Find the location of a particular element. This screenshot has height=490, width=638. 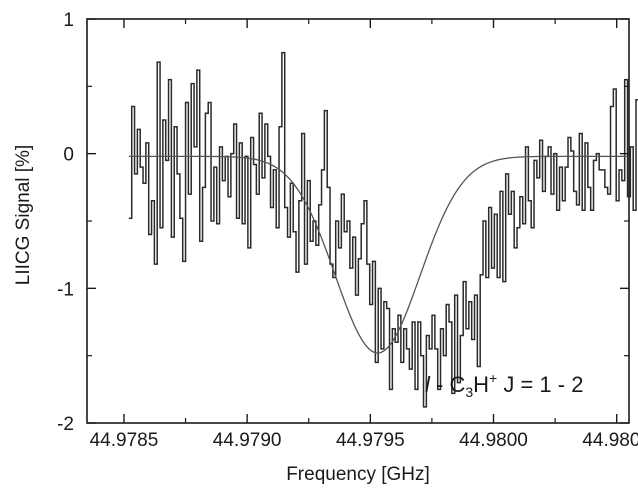

annotation-tail: J = 1 - 2 is located at coordinates (540, 384).